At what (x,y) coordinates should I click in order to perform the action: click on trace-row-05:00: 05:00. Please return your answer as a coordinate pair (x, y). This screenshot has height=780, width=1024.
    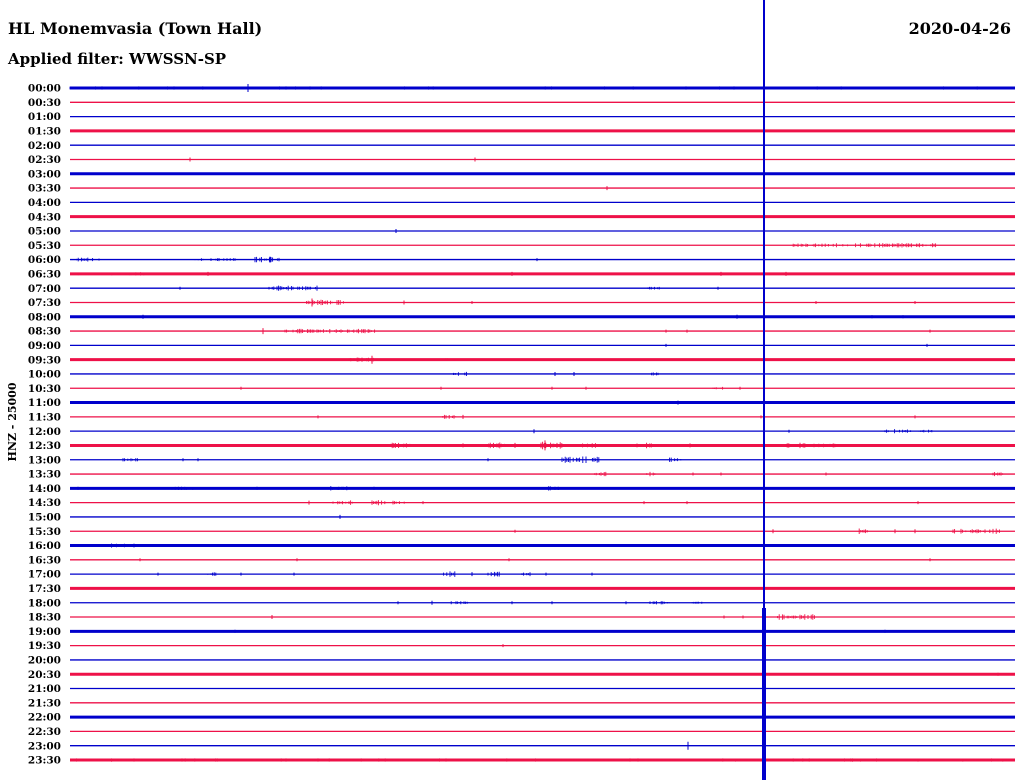
    Looking at the image, I should click on (521, 232).